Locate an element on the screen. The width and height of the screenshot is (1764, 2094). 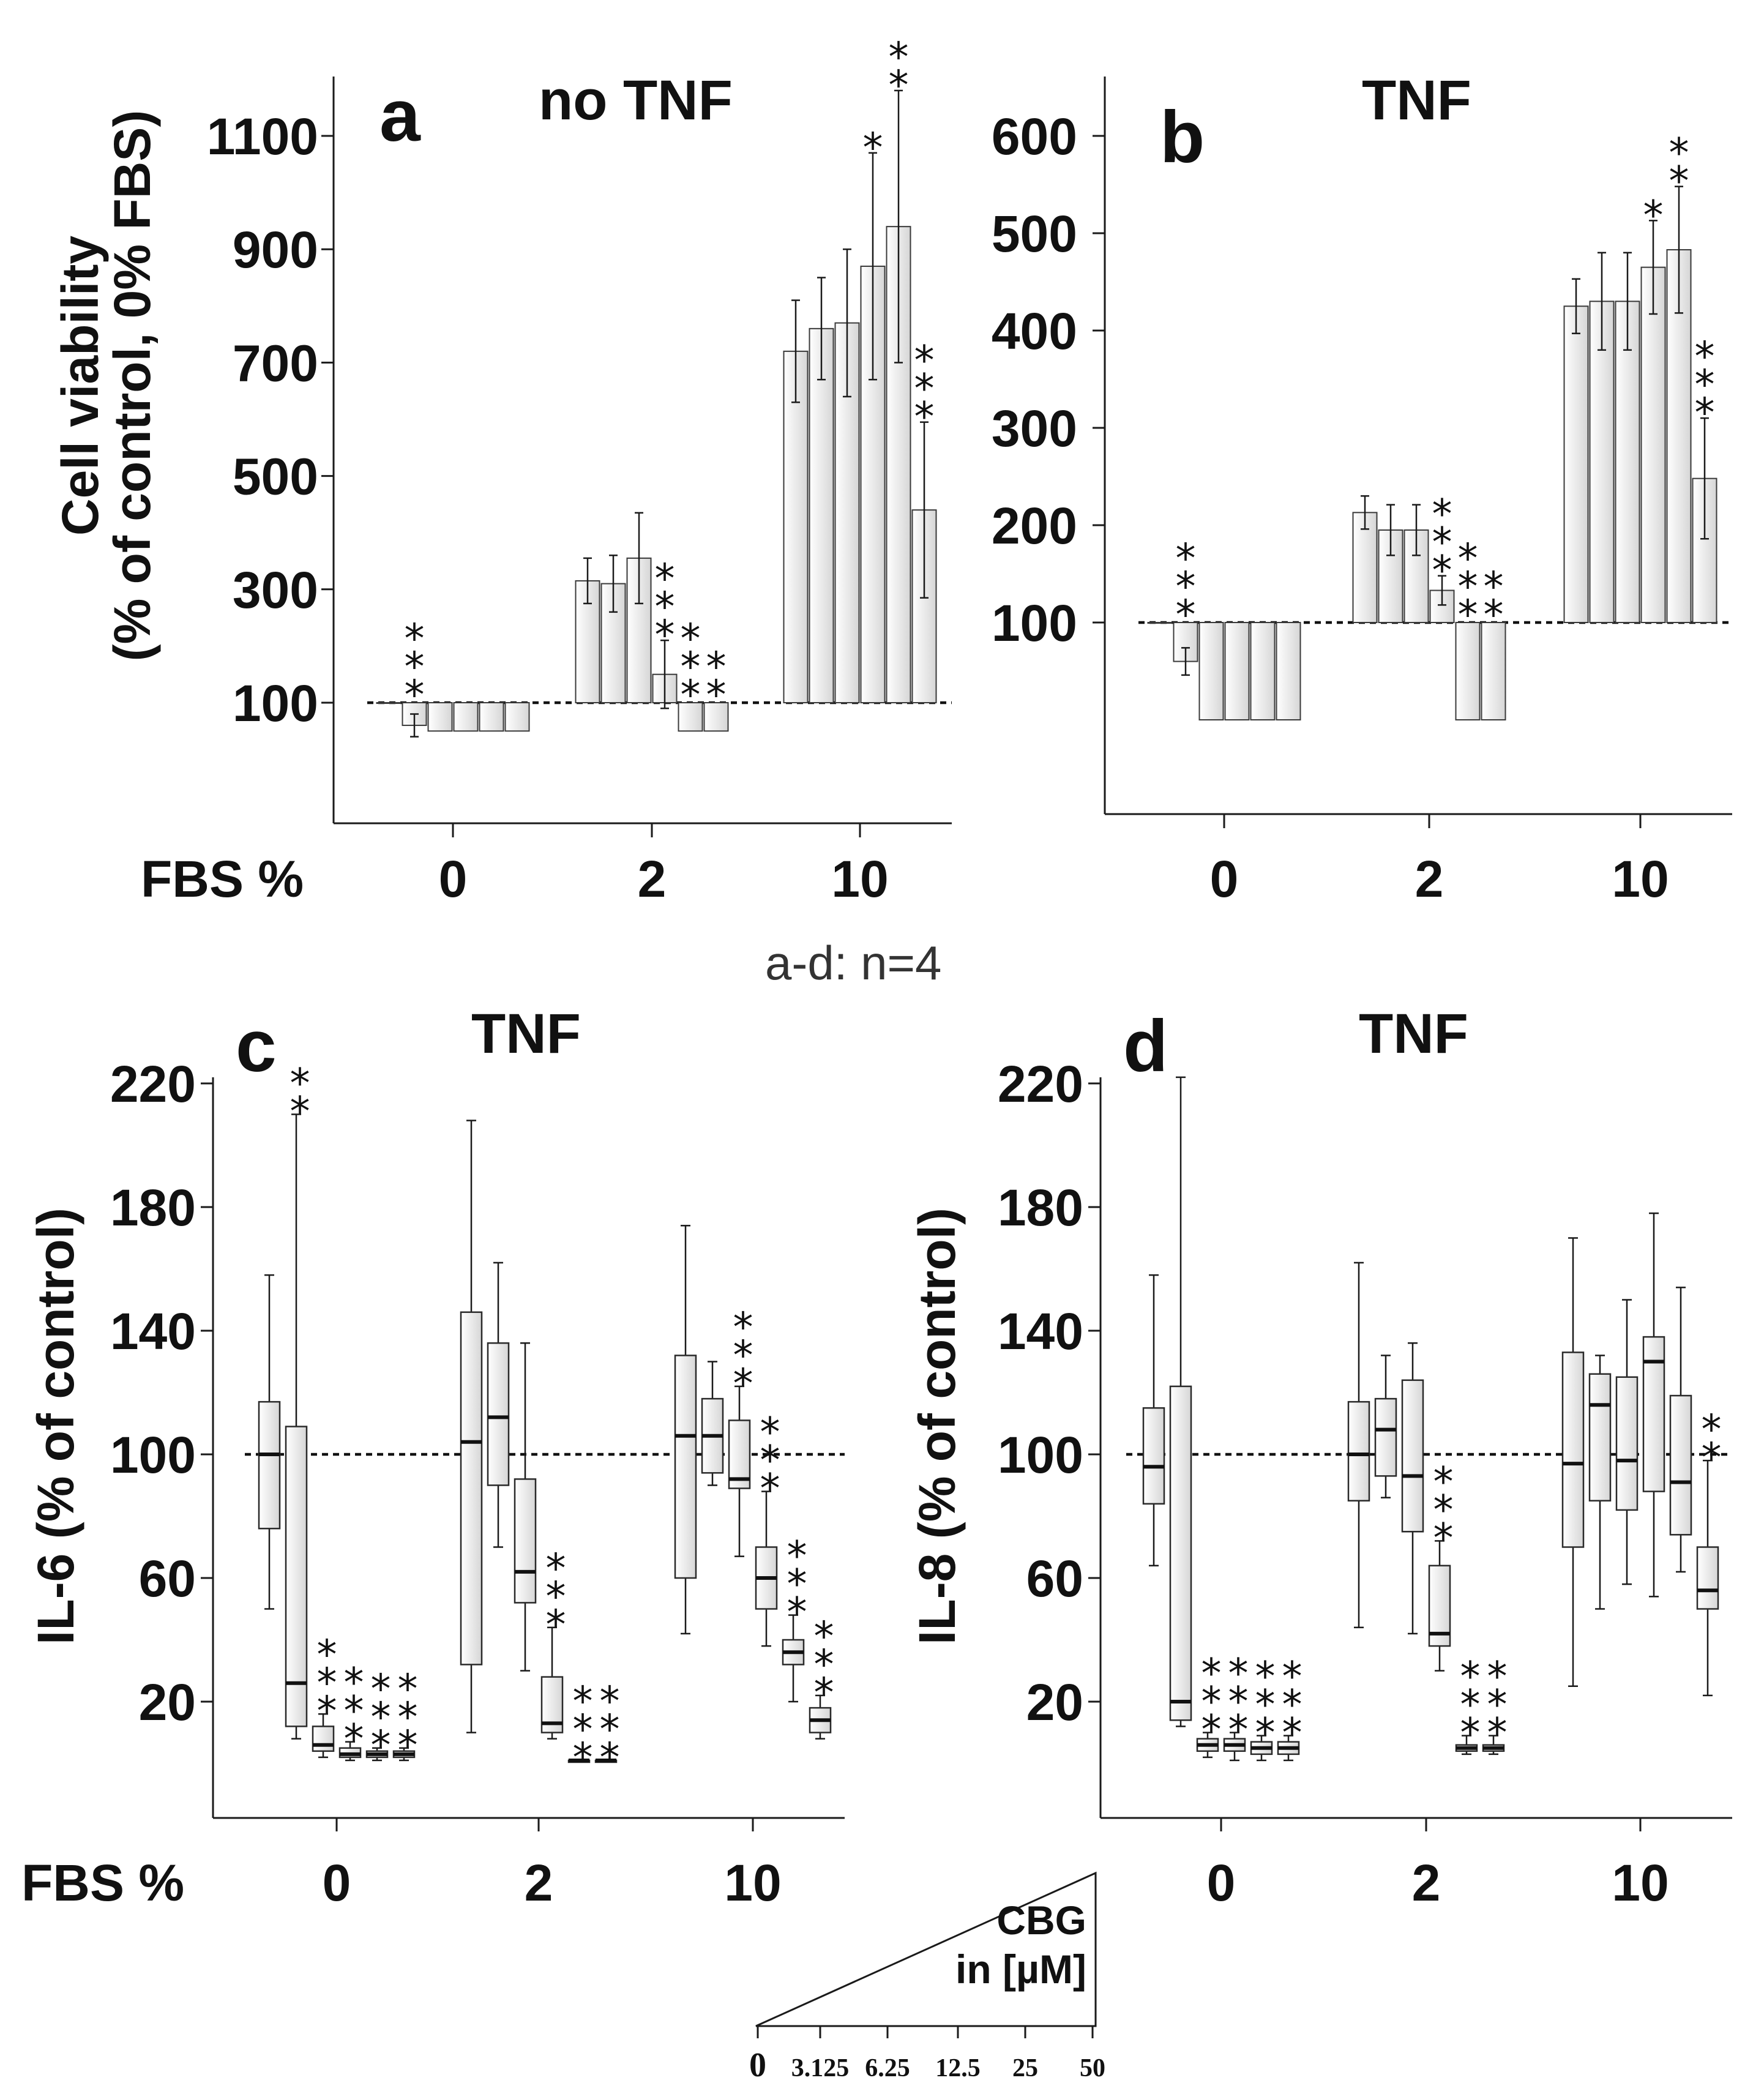
y-tick-label: 700 is located at coordinates (275, 363).